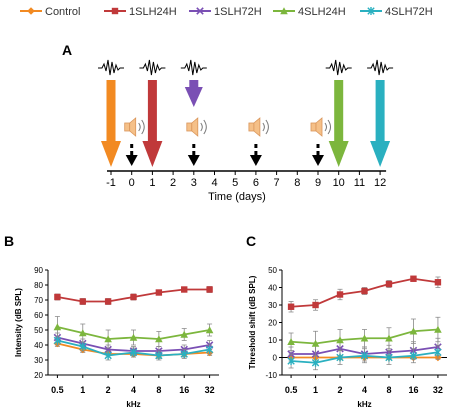 The image size is (454, 416). What do you see at coordinates (38, 315) in the screenshot?
I see `y-tick-label: 60` at bounding box center [38, 315].